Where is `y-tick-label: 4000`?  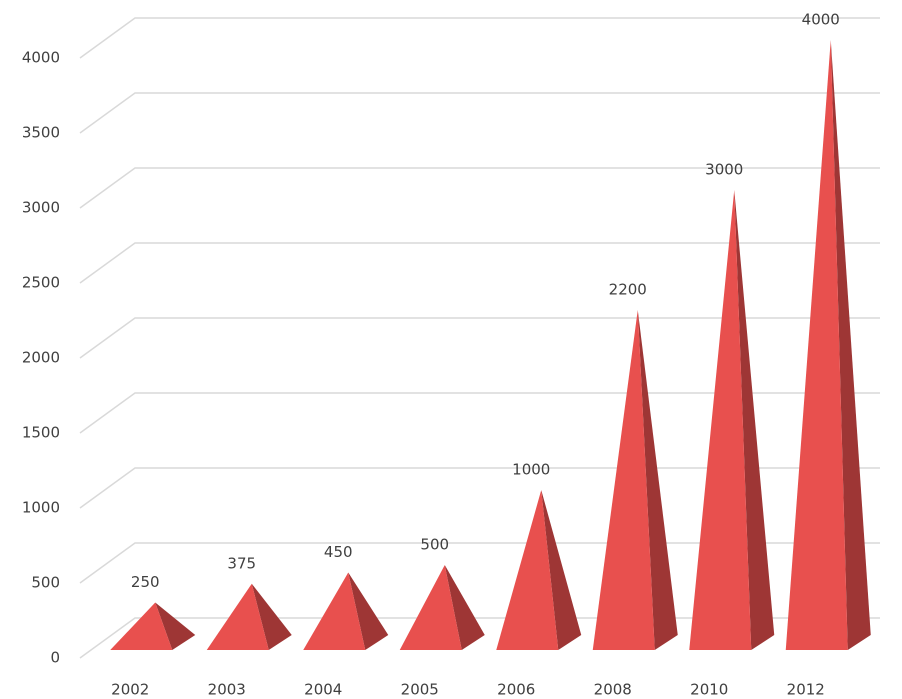
y-tick-label: 4000 is located at coordinates (41, 58).